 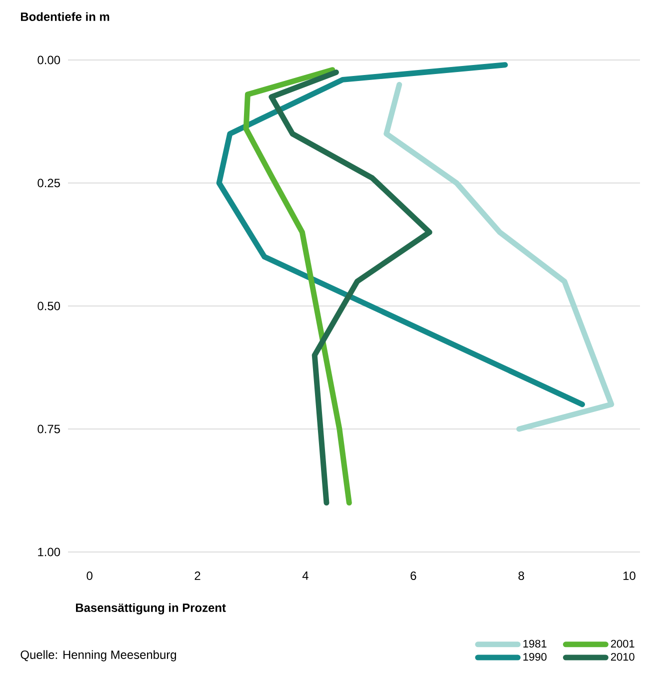 I want to click on legend-label: 1990, so click(x=535, y=656).